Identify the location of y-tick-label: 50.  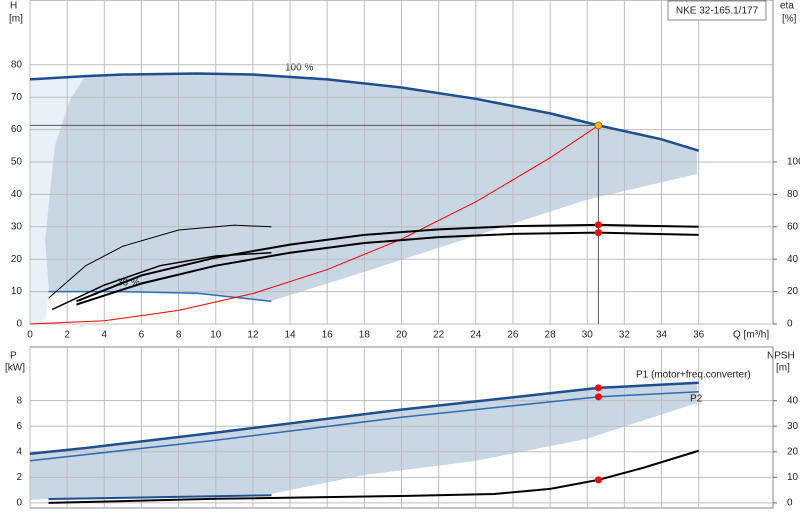
(17, 162).